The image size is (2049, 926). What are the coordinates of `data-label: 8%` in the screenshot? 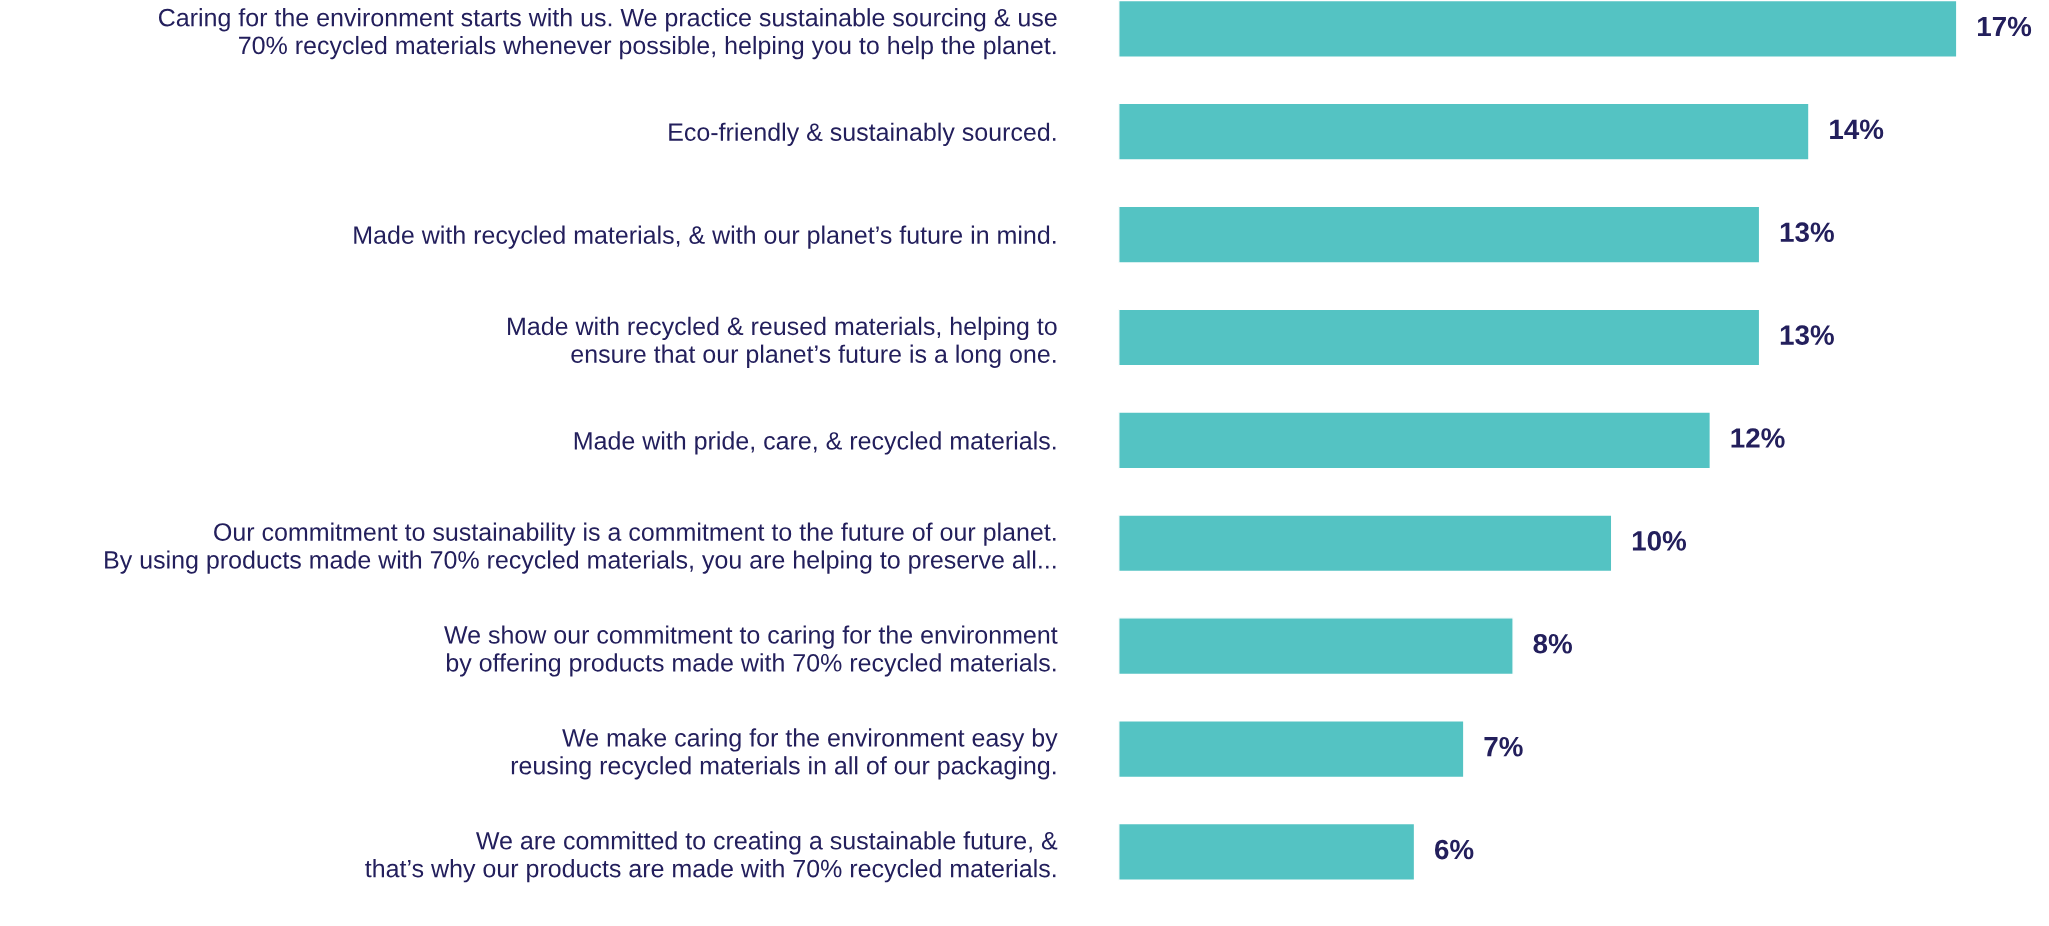 It's located at (1552, 643).